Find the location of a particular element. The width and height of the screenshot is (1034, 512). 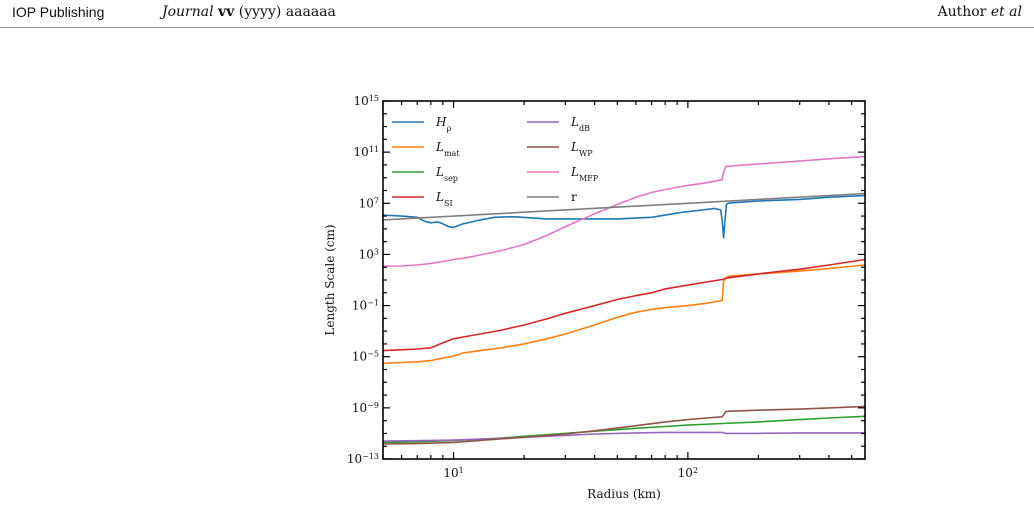

legend-label-subscript: SI is located at coordinates (448, 203).